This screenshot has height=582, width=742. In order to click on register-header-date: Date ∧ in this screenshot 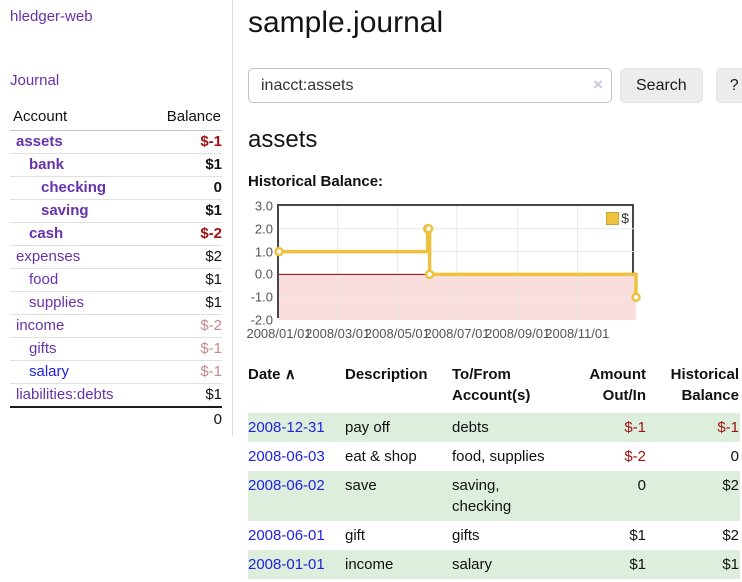, I will do `click(272, 374)`.